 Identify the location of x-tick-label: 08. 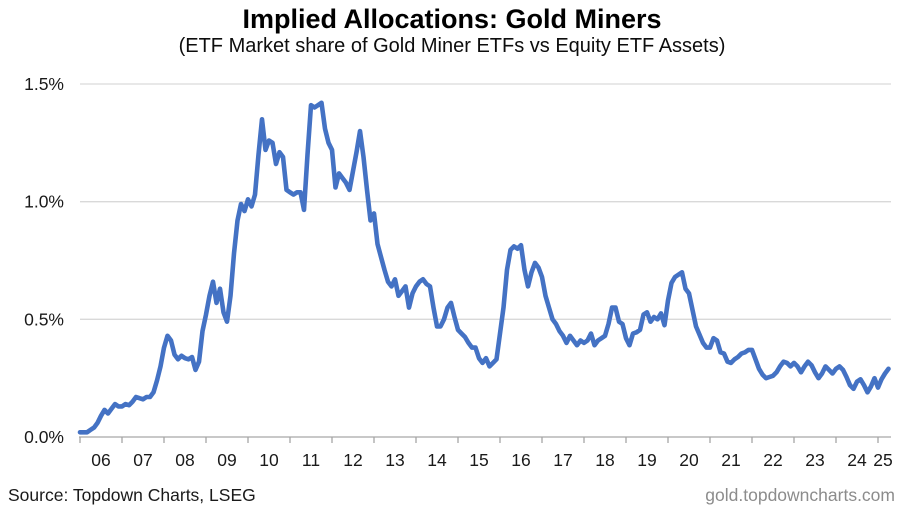
(184, 460).